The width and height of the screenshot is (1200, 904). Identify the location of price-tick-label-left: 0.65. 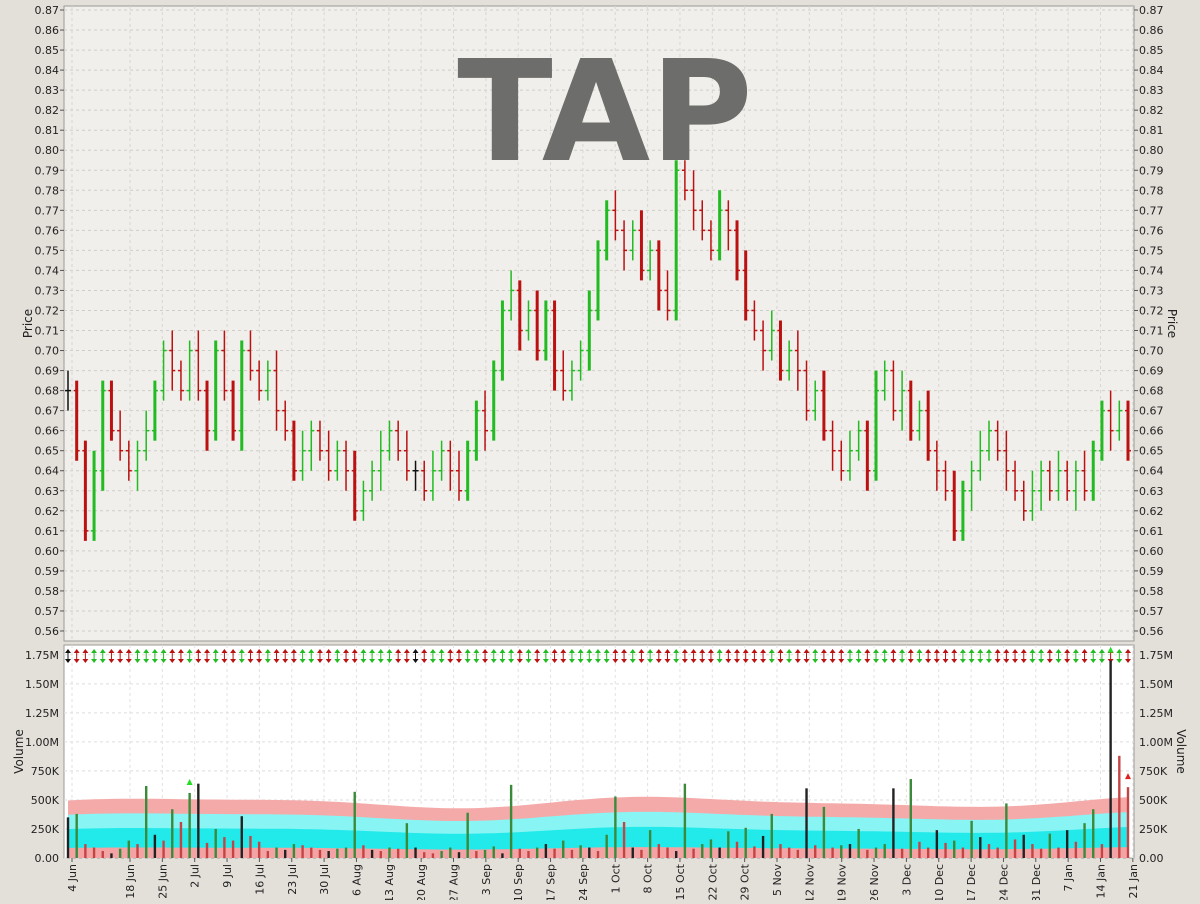
(47, 451).